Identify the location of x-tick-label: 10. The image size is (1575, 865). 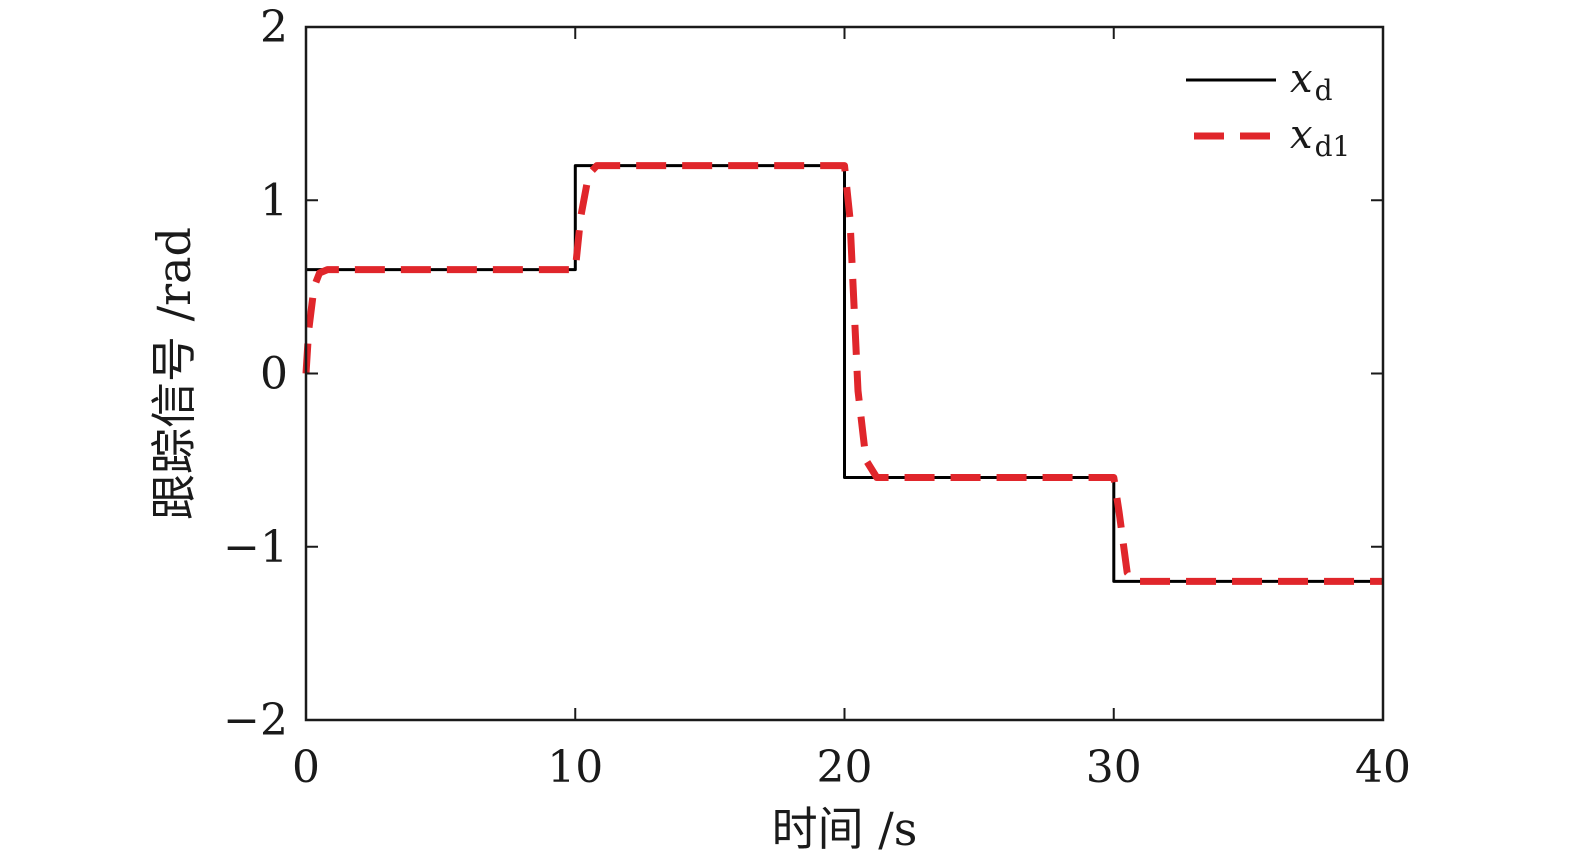
(575, 767).